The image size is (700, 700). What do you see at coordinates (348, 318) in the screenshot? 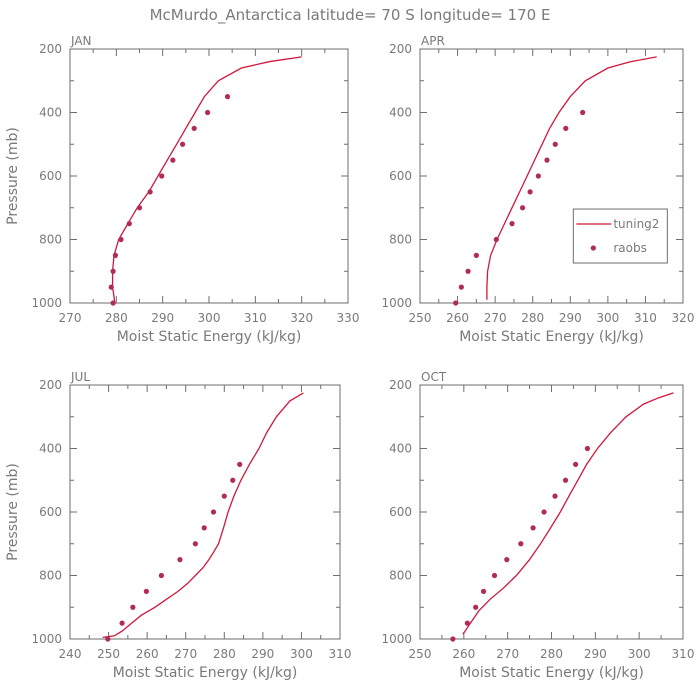
I see `x-tick-label: 330` at bounding box center [348, 318].